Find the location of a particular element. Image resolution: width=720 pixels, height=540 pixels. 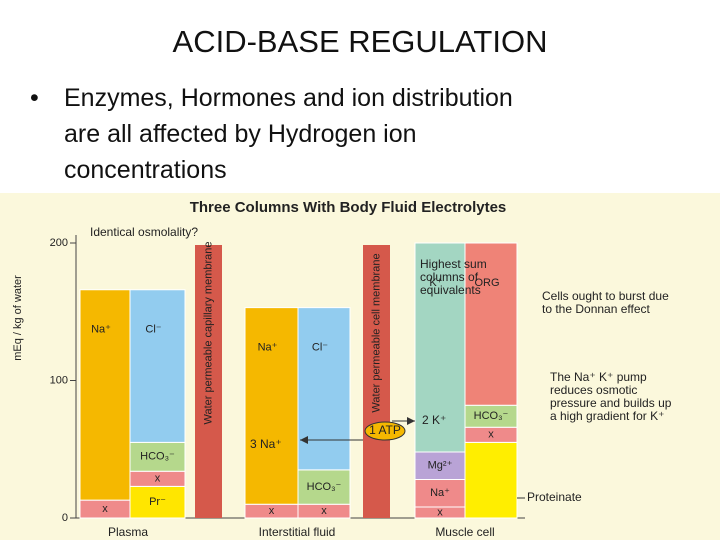

annotation-line: equivalents is located at coordinates (450, 290).